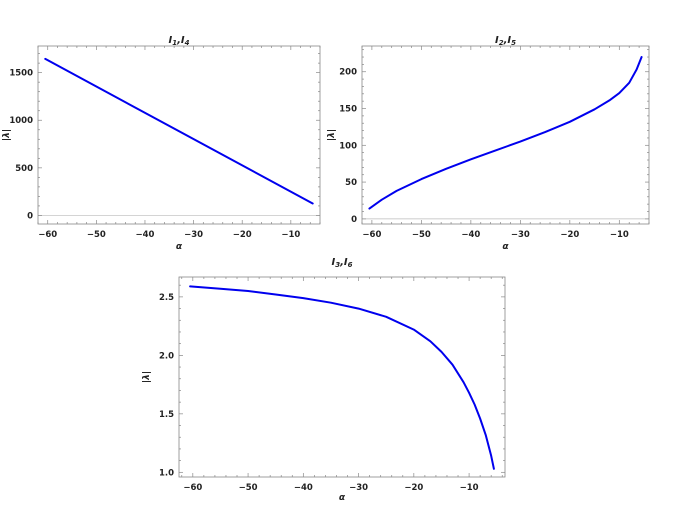  I want to click on title-subscript: 5, so click(513, 43).